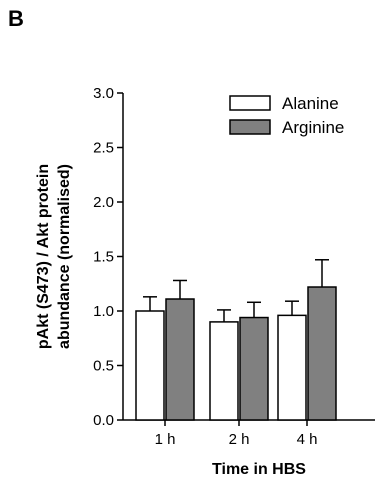 The width and height of the screenshot is (385, 488). Describe the element at coordinates (103, 420) in the screenshot. I see `y-tick-label: 0.0` at that location.